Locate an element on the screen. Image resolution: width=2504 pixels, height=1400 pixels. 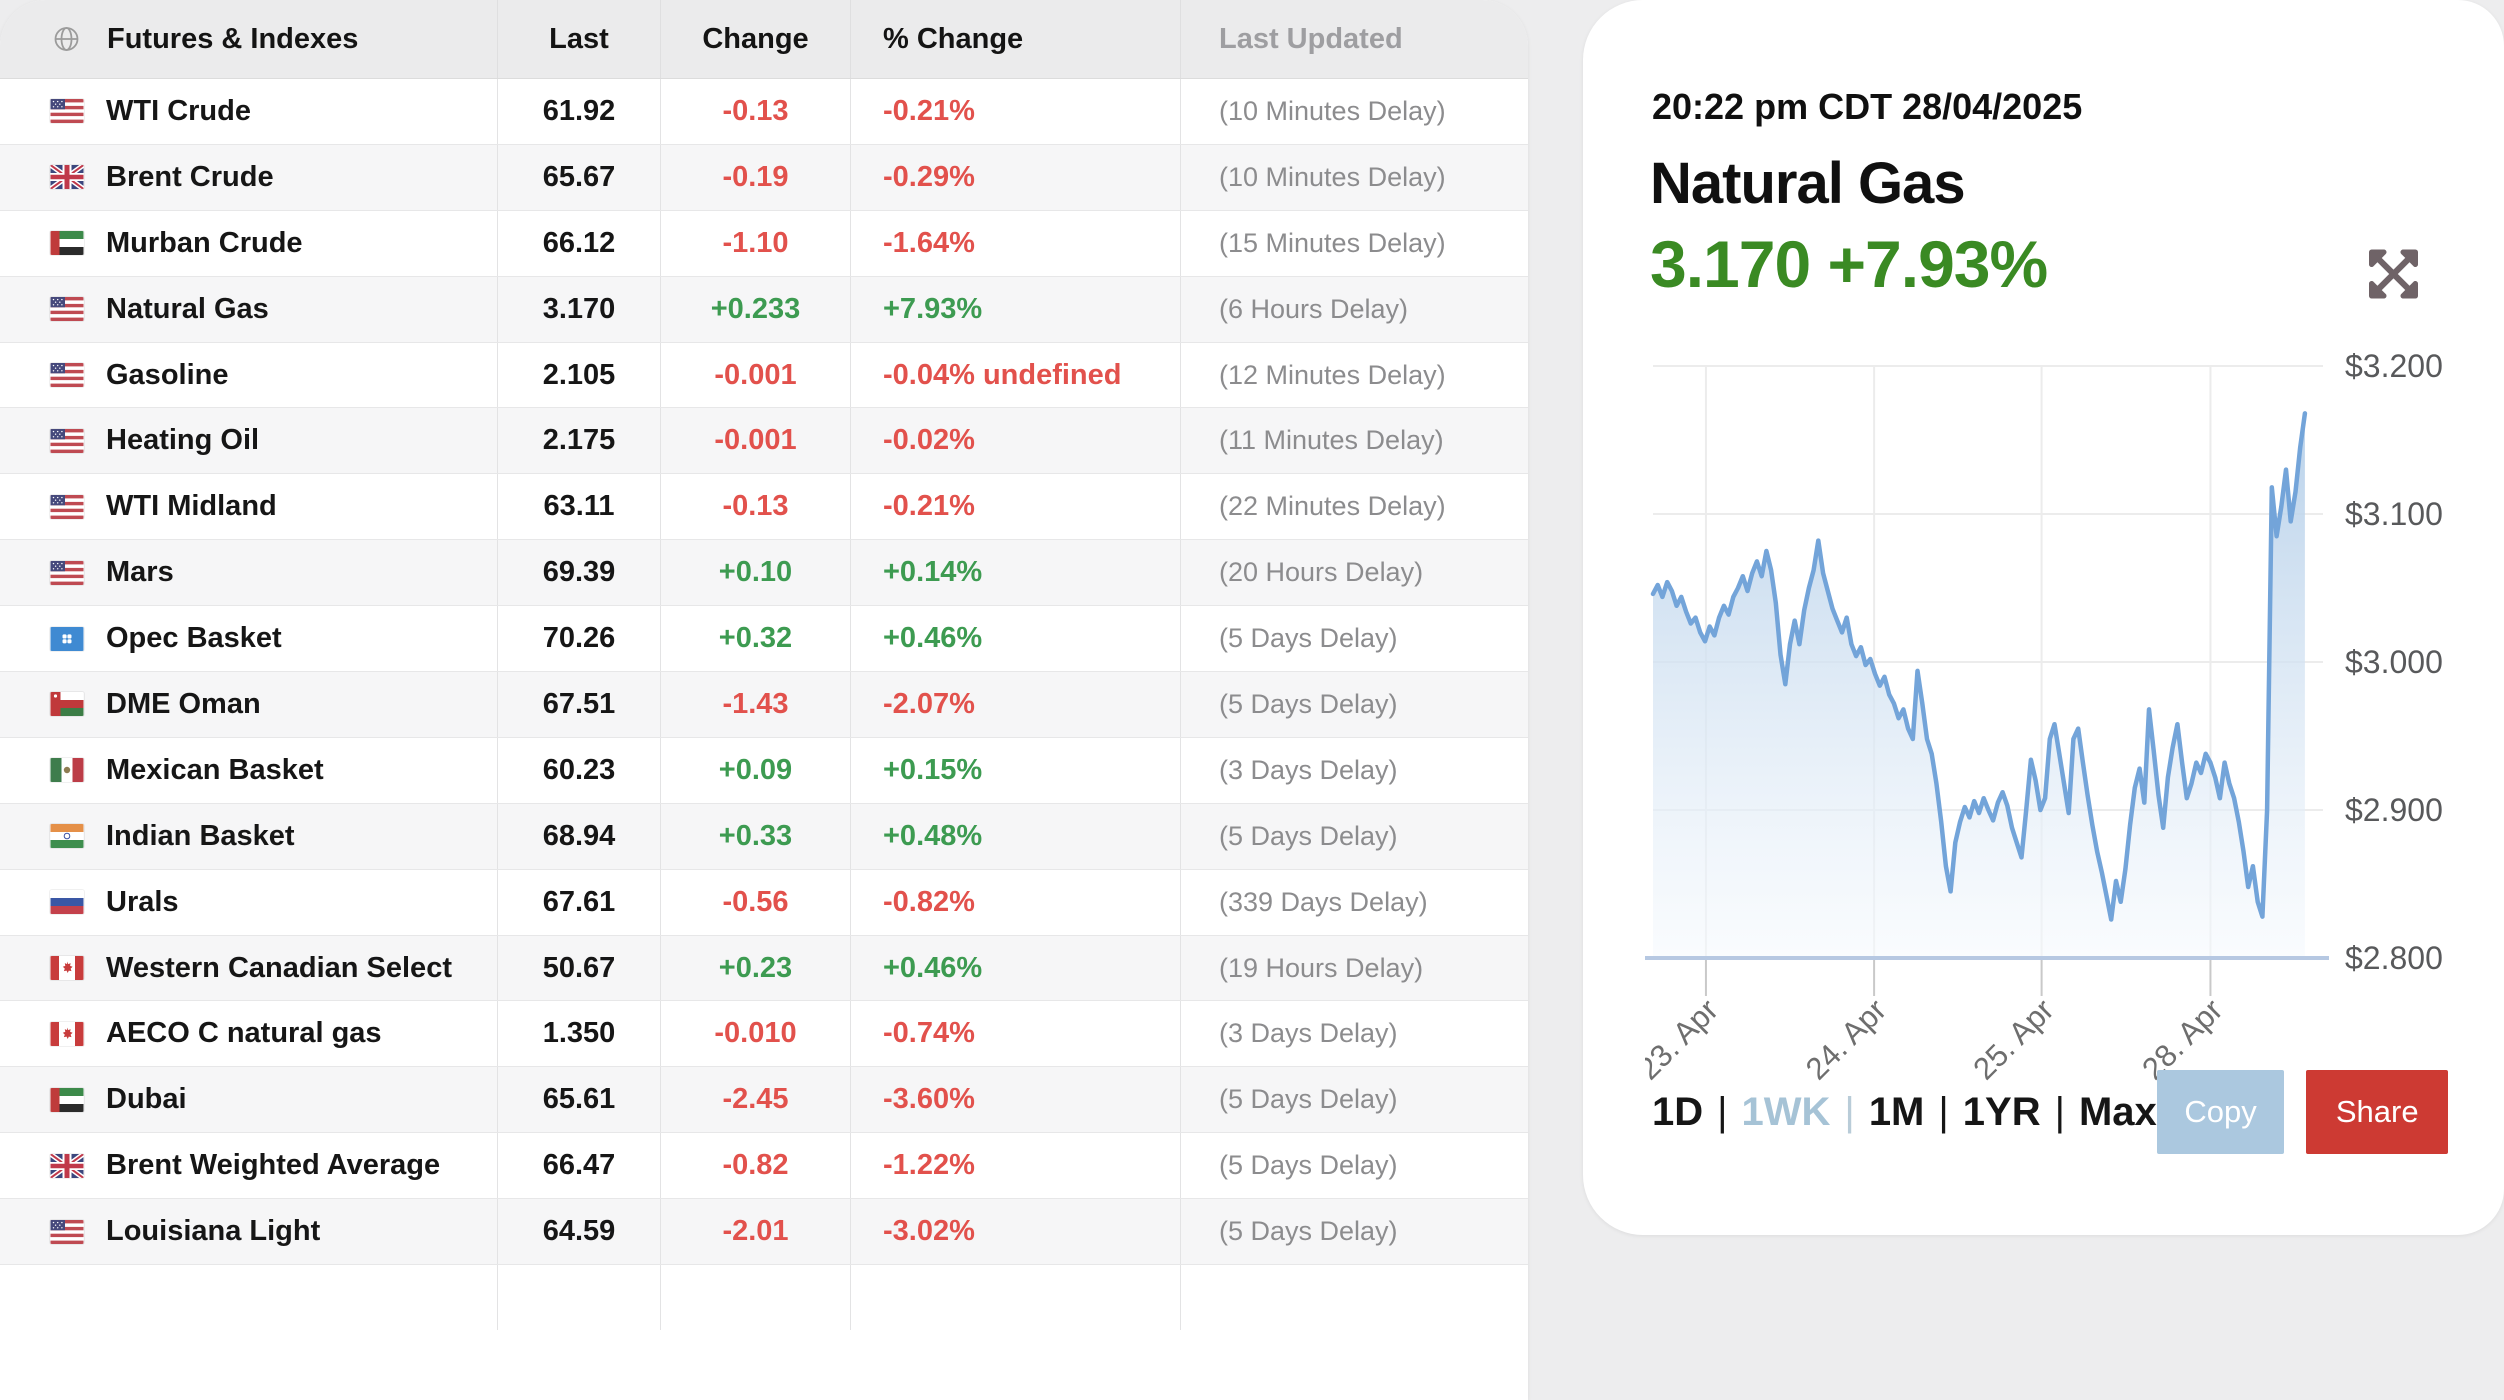
percent-change: +0.14% is located at coordinates (1015, 573).